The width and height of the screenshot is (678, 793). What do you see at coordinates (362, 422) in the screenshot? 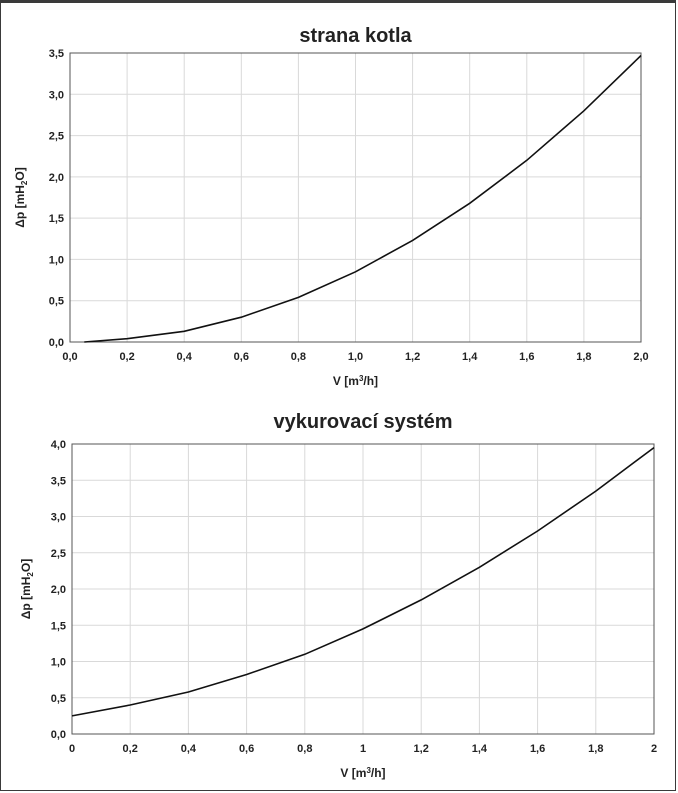
I see `chart-title-1: vykurovací systém` at bounding box center [362, 422].